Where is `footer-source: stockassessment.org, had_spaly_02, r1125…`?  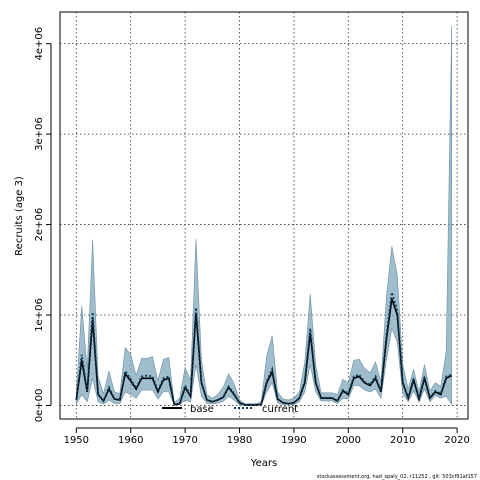
footer-source: stockassessment.org, had_spaly_02, r1125… is located at coordinates (397, 477).